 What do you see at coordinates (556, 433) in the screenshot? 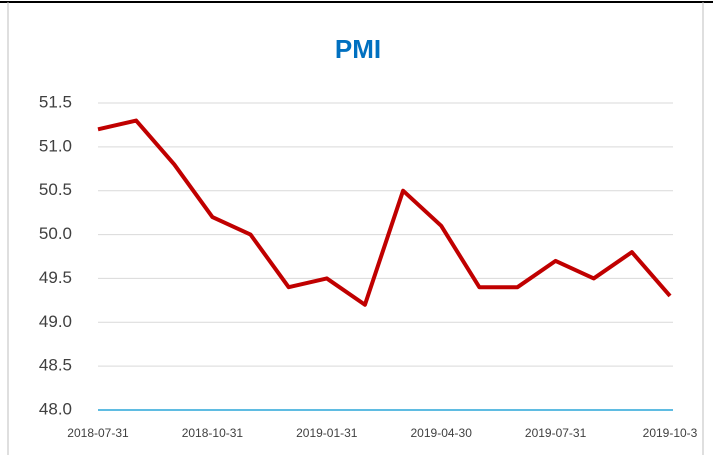
I see `x-tick-label: 2019-07-31` at bounding box center [556, 433].